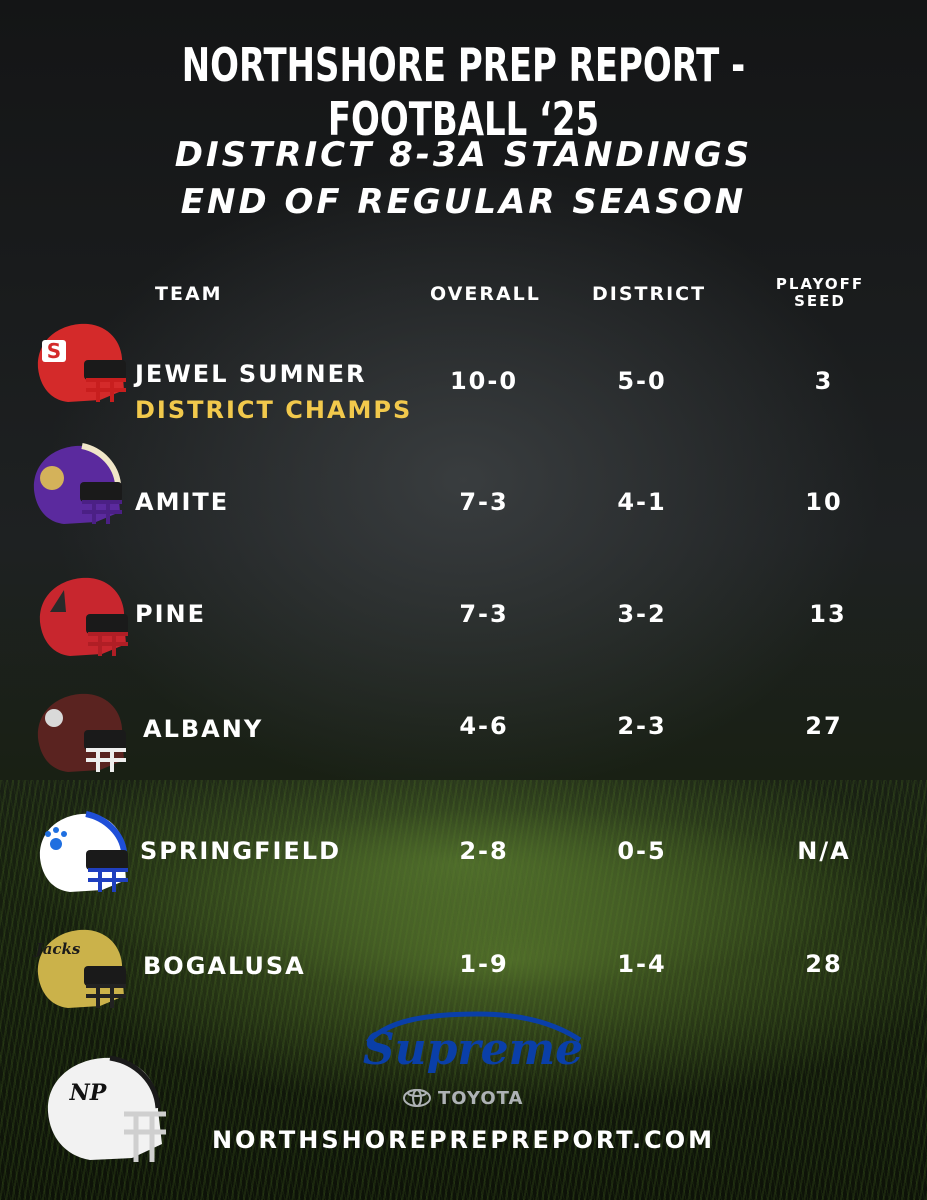 This screenshot has height=1200, width=927. I want to click on np-helmet-logo-icon: NP, so click(106, 1108).